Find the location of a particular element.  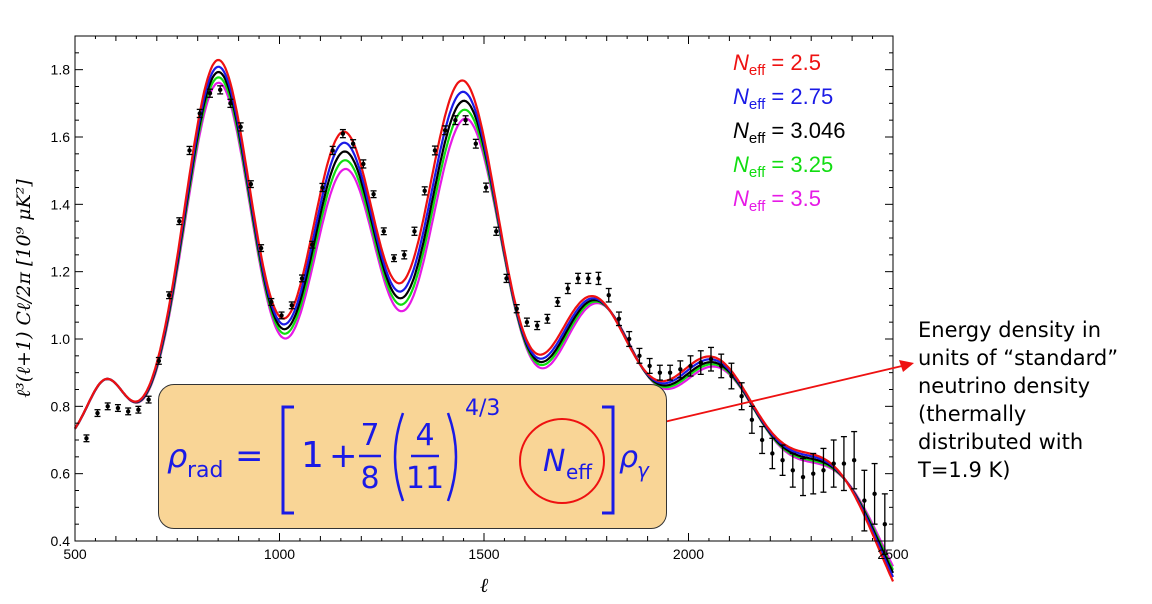

formula-right-paren is located at coordinates (452, 457).